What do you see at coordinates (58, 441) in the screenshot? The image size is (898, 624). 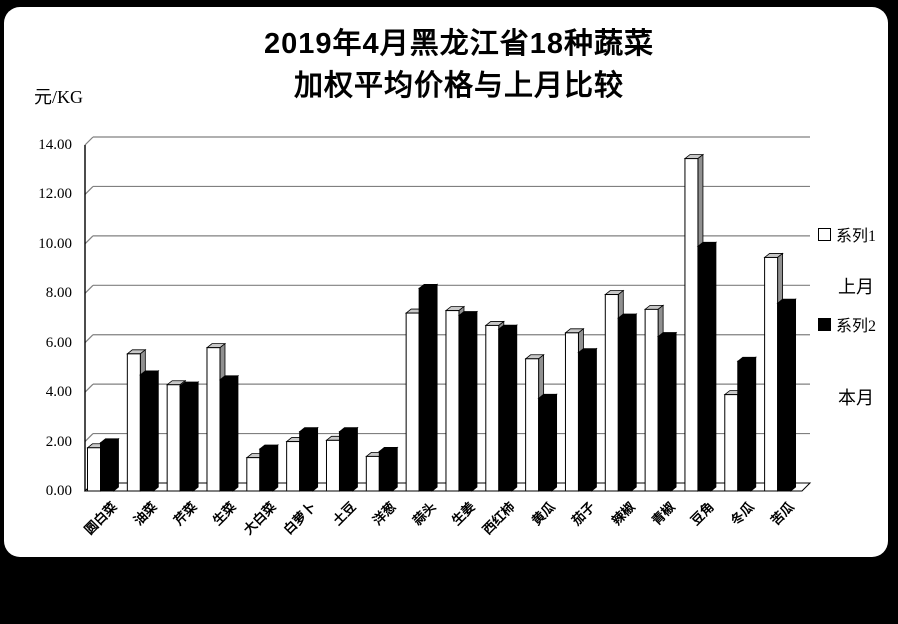 I see `y-tick-label: 2.00` at bounding box center [58, 441].